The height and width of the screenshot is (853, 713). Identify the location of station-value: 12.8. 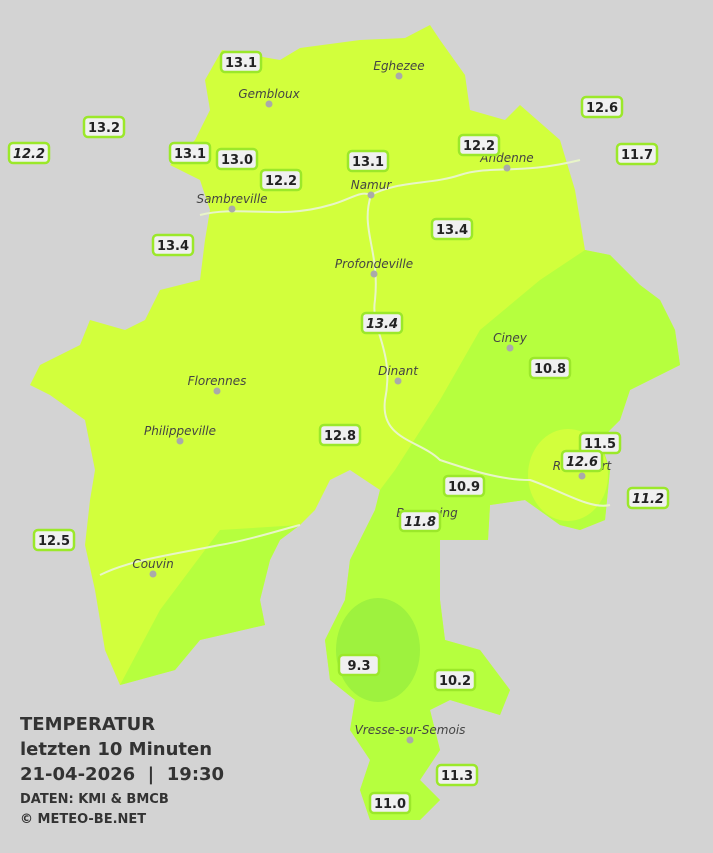
(340, 436).